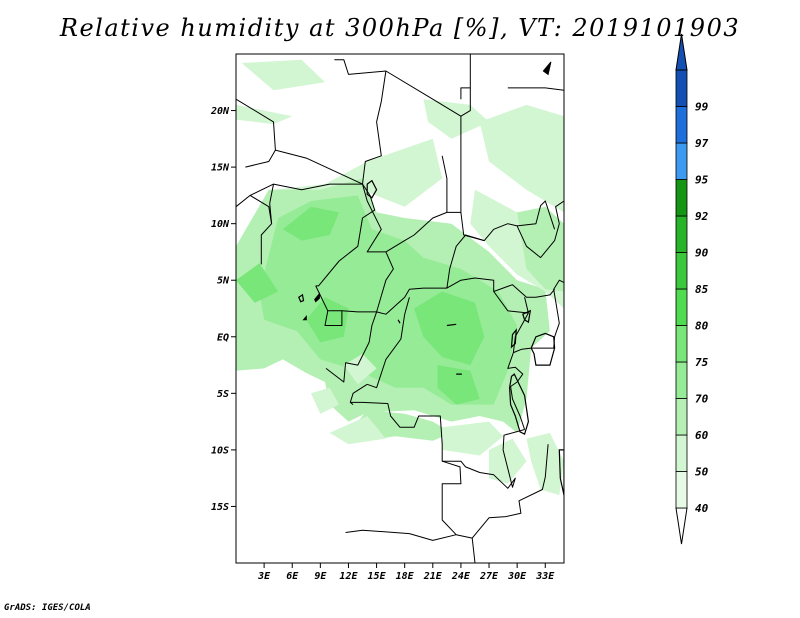 This screenshot has width=800, height=618. Describe the element at coordinates (433, 576) in the screenshot. I see `lon-tick-label: 21E` at that location.